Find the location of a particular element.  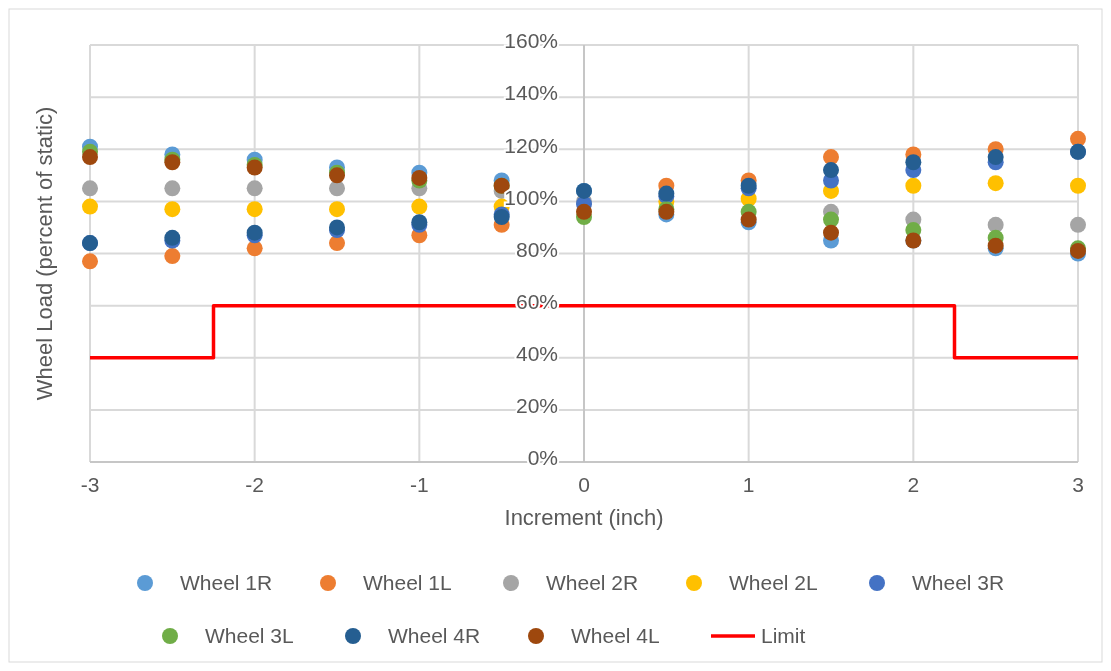

y-axis-title: Wheel Load (percent of static) is located at coordinates (44, 253).